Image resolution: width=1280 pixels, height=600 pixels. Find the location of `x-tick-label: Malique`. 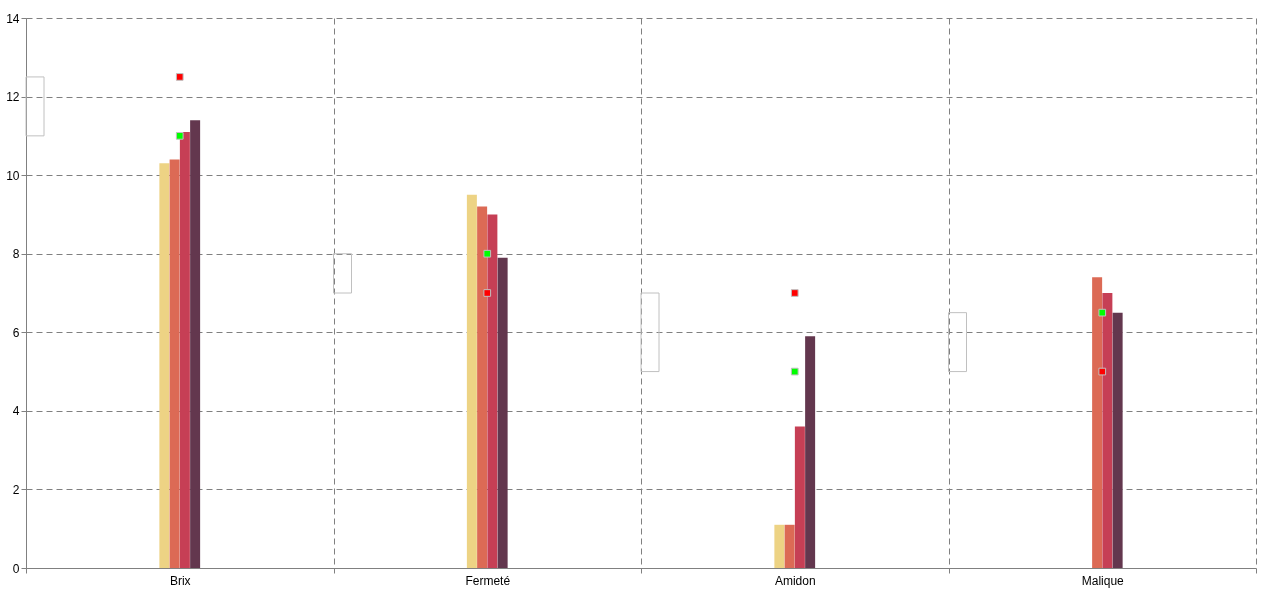

x-tick-label: Malique is located at coordinates (1103, 580).